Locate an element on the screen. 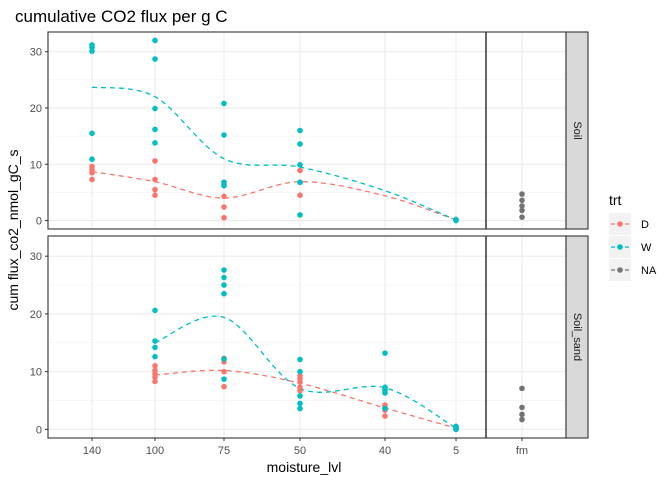 Image resolution: width=672 pixels, height=480 pixels. legend-title: trt is located at coordinates (615, 200).